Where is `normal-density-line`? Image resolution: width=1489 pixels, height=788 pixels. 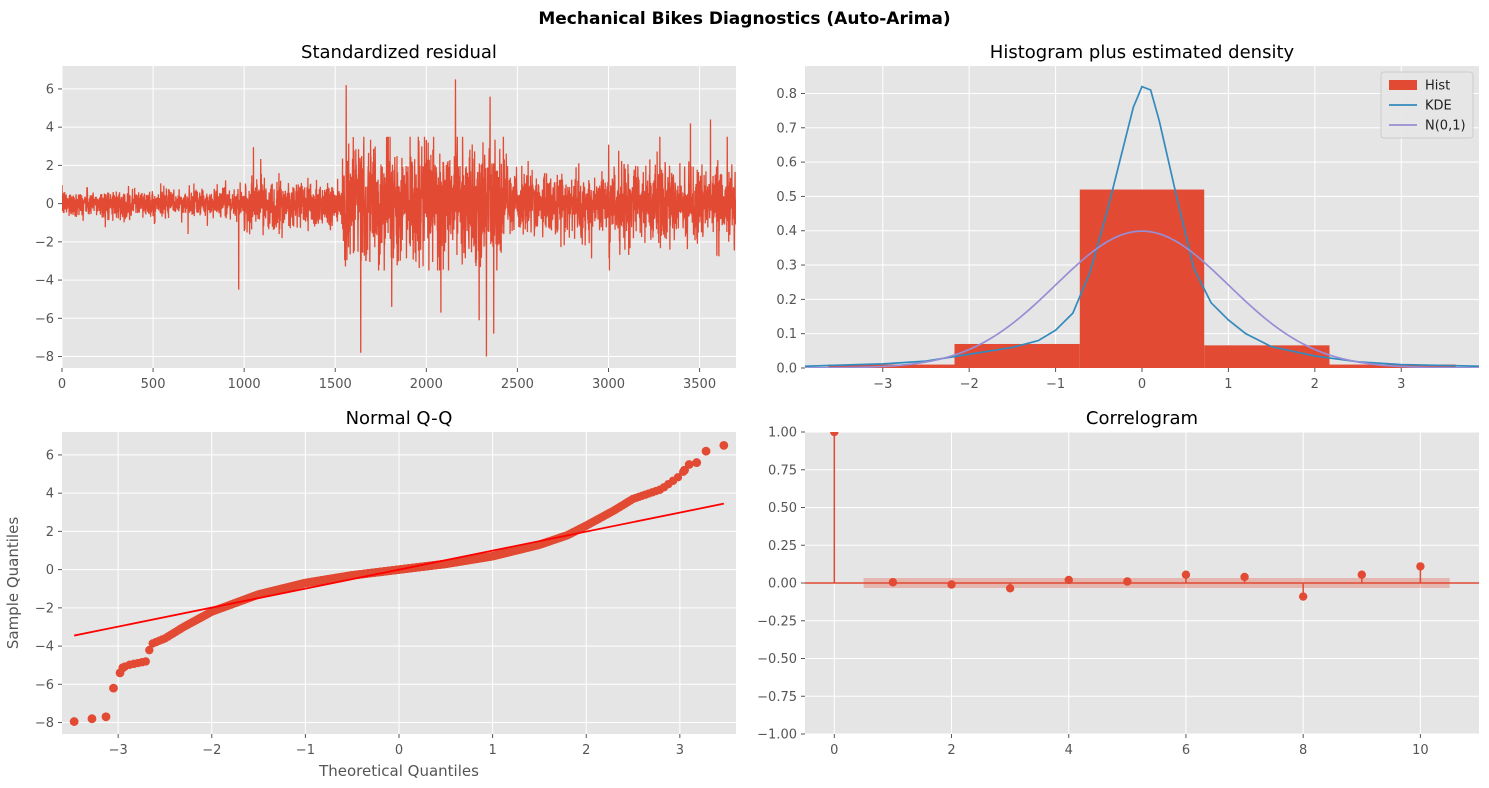
normal-density-line is located at coordinates (1142, 299).